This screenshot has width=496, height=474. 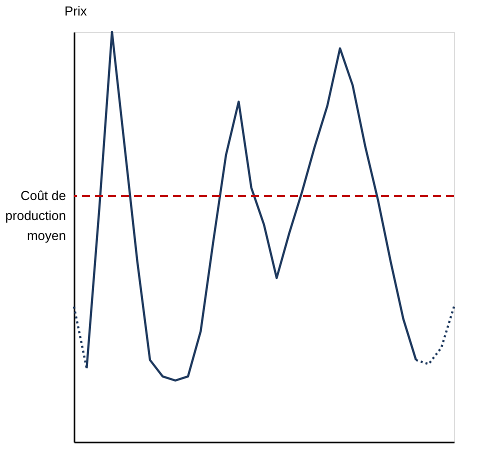 I want to click on ref-line-label: Coût de production moyen, so click(x=35, y=215).